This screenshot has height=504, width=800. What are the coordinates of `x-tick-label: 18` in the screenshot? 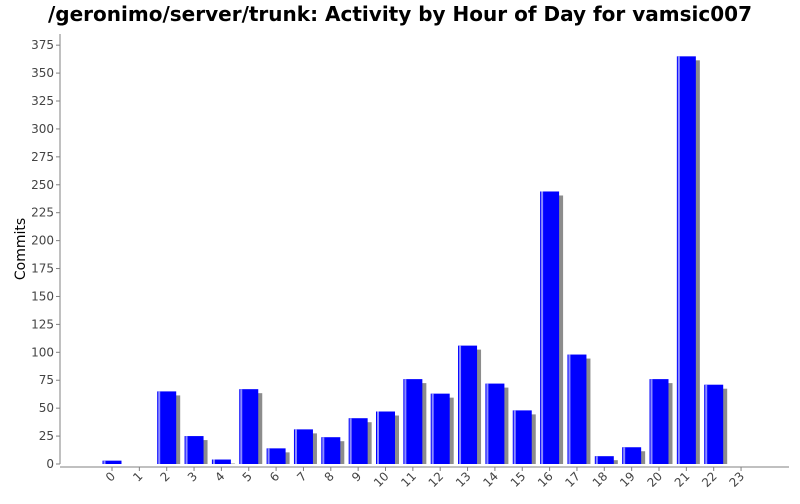 It's located at (600, 479).